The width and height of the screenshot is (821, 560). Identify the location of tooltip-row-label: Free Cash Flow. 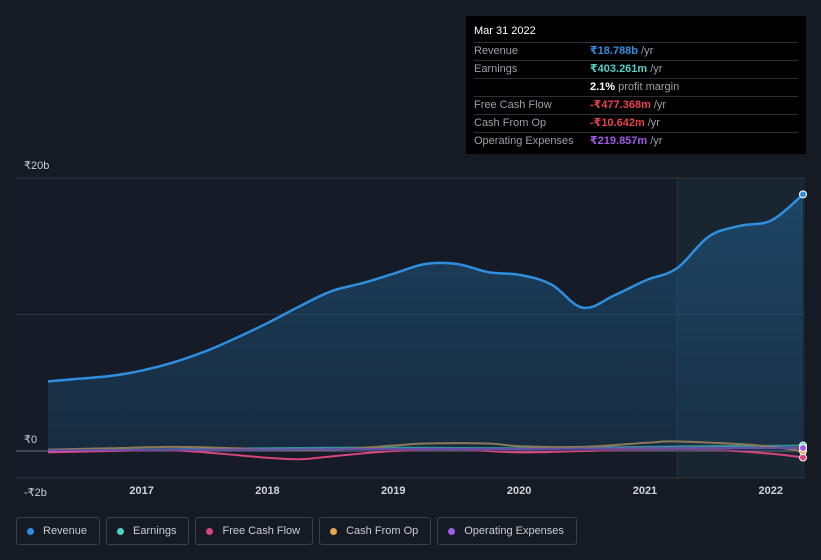
(513, 105).